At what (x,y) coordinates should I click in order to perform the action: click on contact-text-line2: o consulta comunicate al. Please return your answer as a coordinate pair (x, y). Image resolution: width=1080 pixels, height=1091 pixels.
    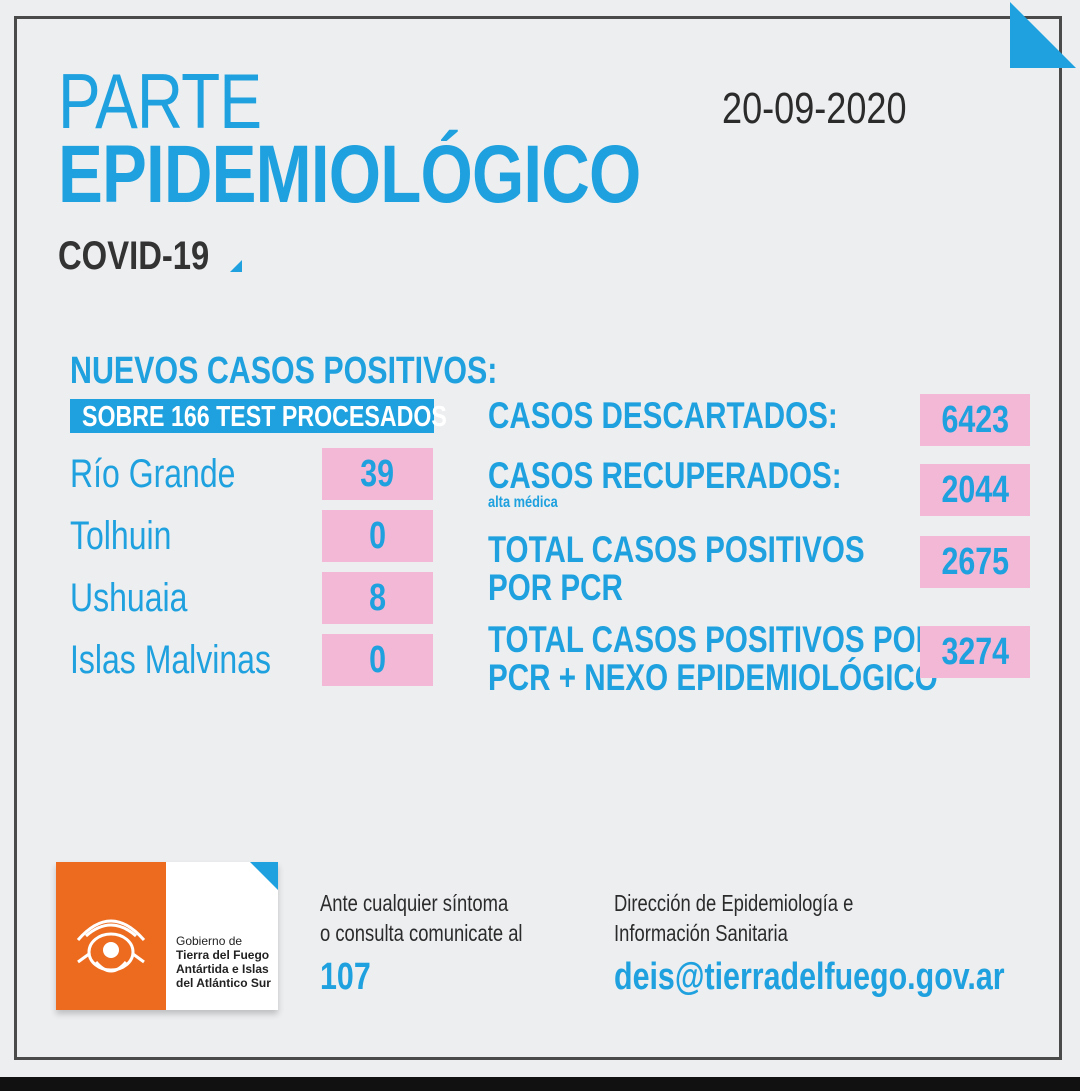
    Looking at the image, I should click on (421, 933).